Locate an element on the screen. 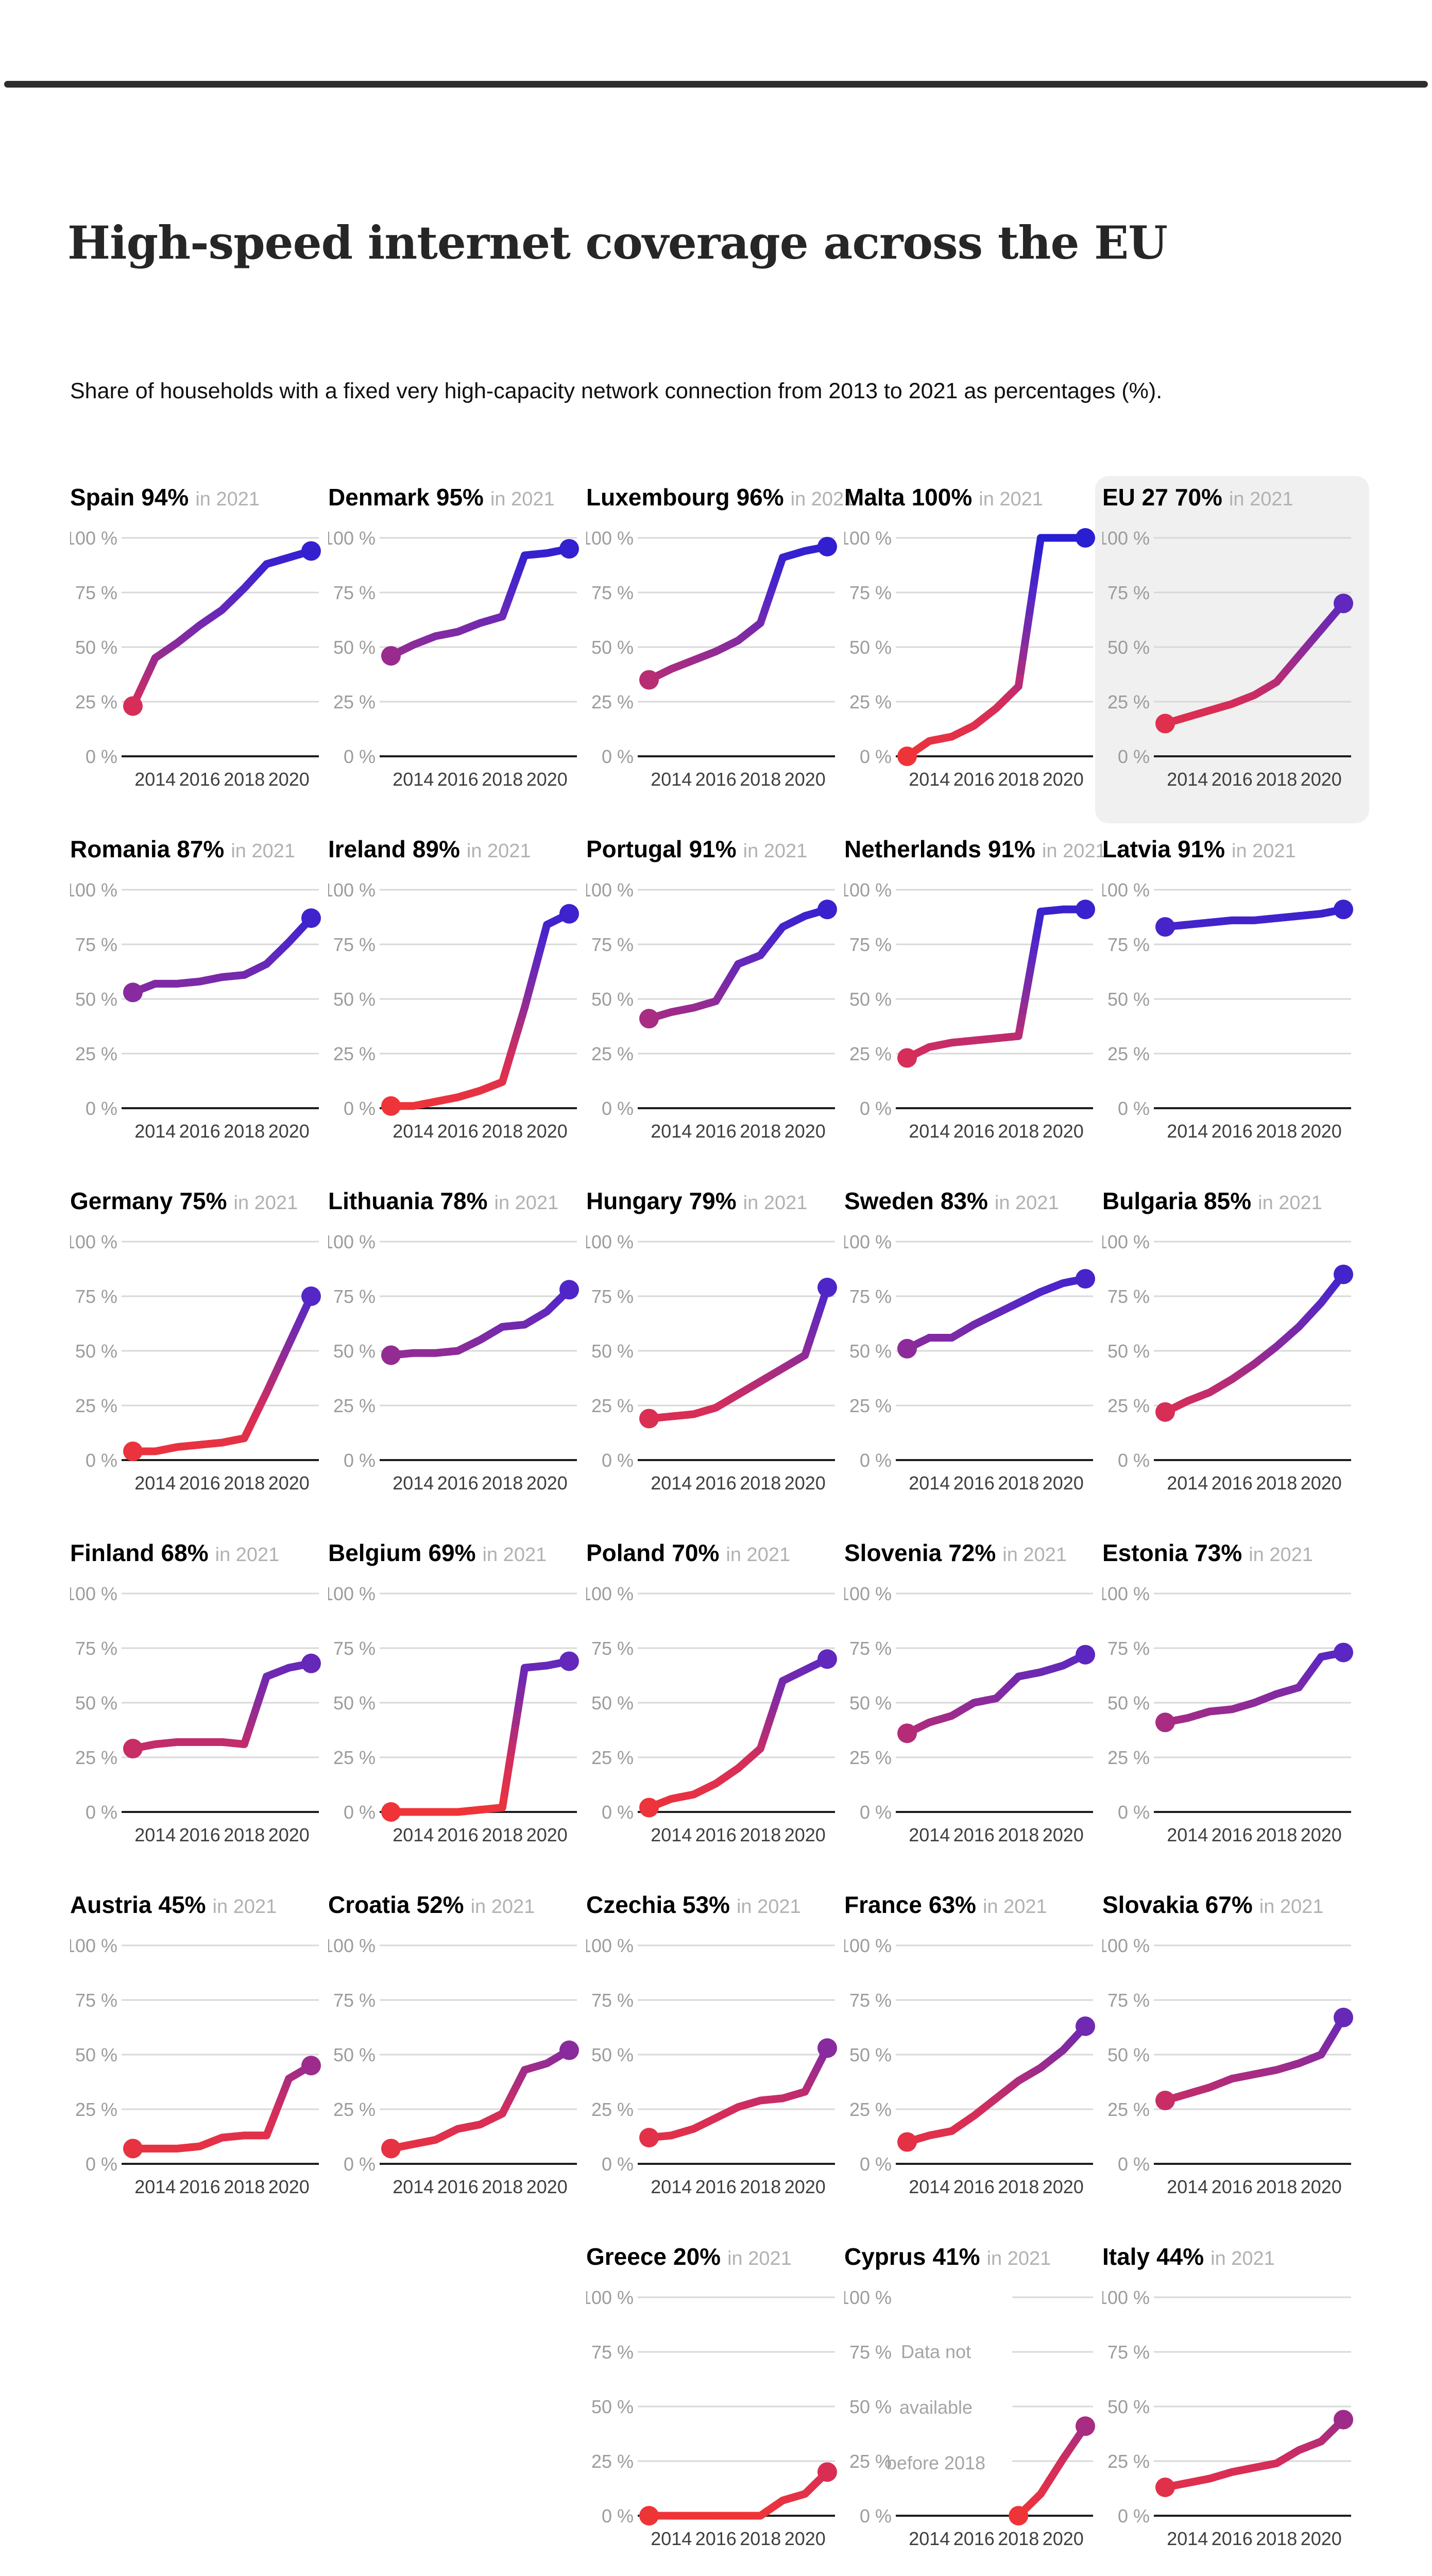  trend-line is located at coordinates (738, 613).